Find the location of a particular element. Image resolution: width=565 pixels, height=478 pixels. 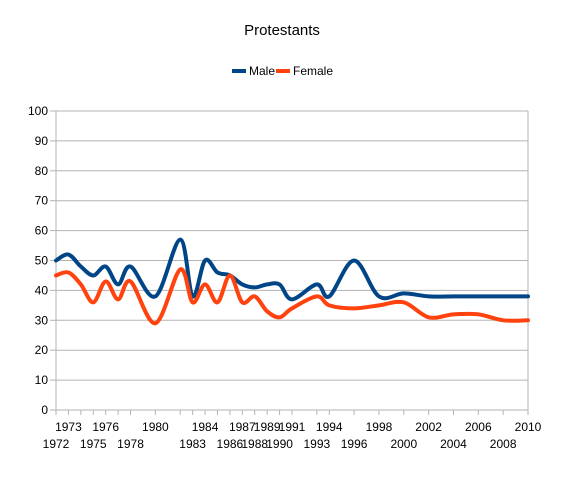

y-tick-label: 60 is located at coordinates (42, 231).